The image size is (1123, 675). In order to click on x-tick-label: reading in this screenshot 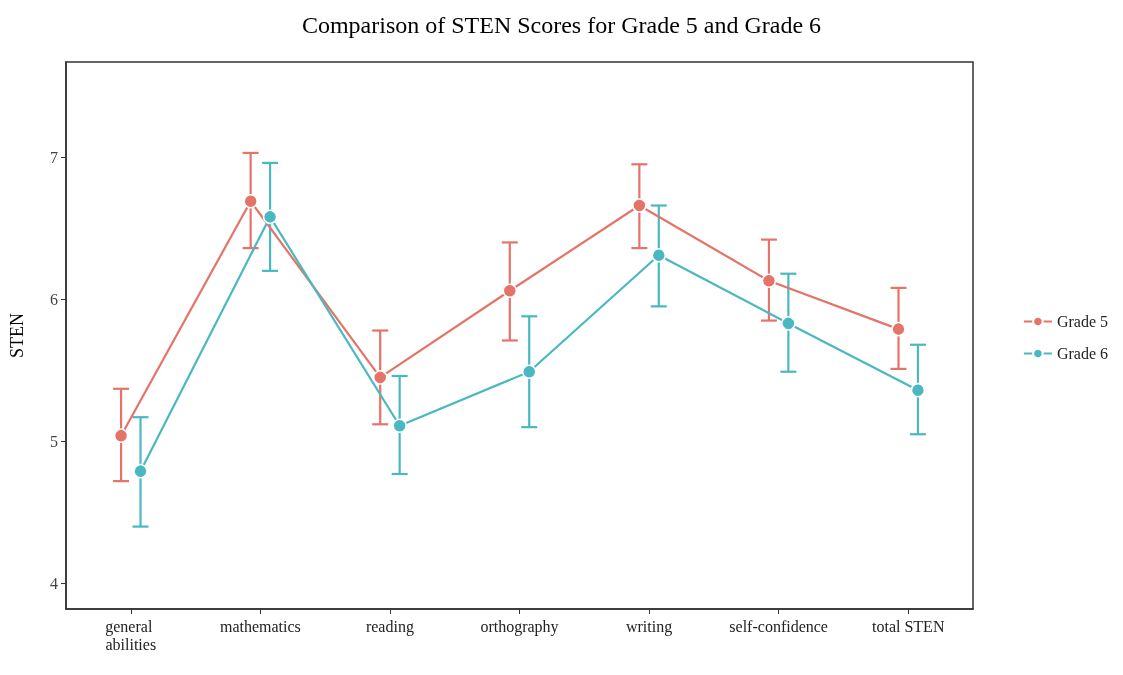, I will do `click(389, 626)`.